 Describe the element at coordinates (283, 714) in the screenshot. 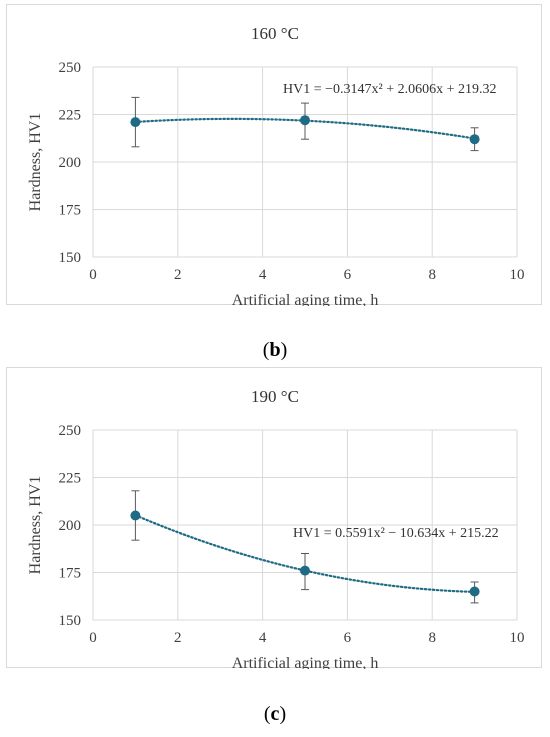

I see `caption-c-close: )` at that location.